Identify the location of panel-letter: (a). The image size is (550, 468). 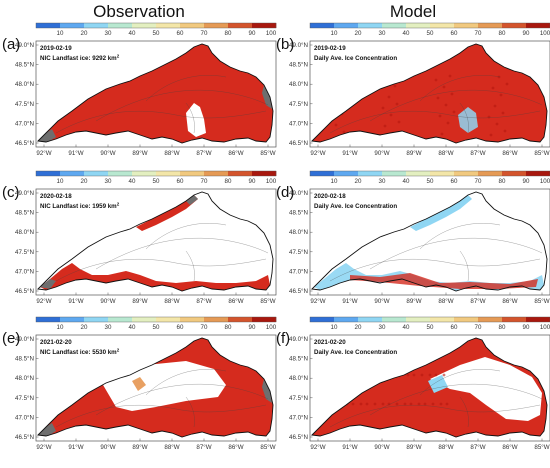
(11, 44).